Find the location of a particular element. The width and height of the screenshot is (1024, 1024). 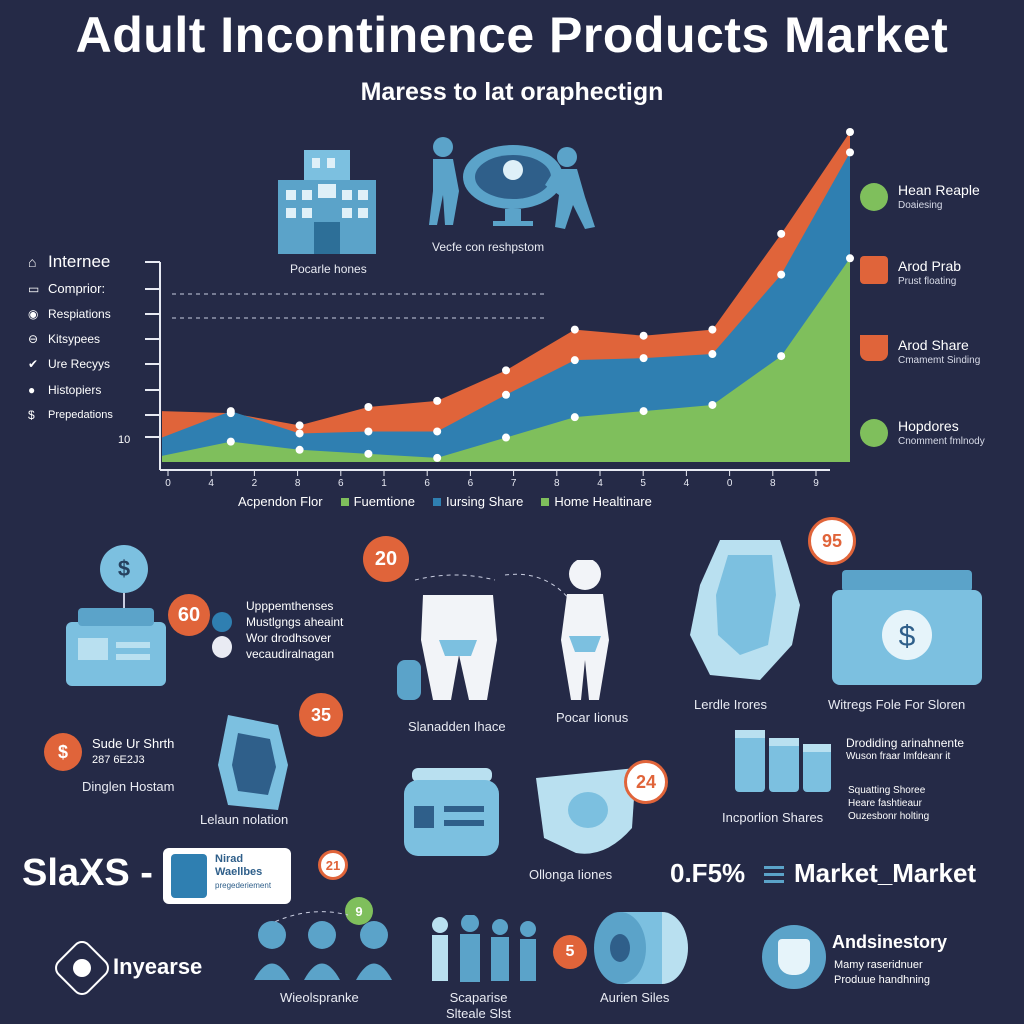

y-label-internee: ⌂ Internee is located at coordinates (69, 261).